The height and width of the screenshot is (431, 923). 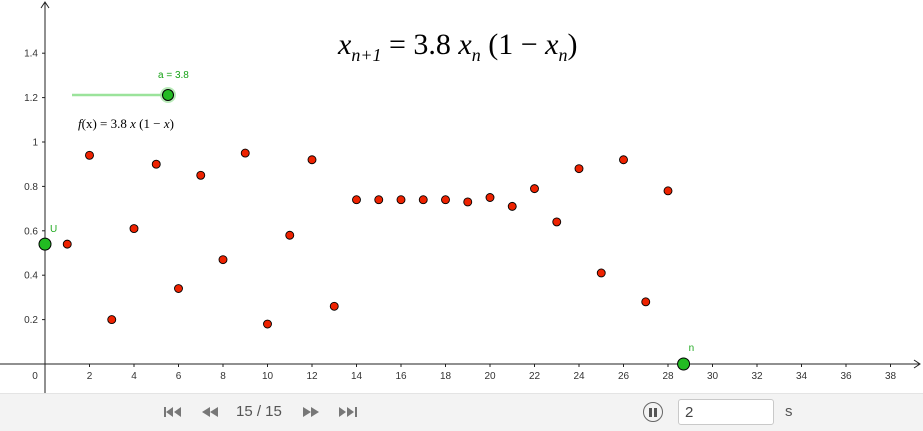 What do you see at coordinates (311, 412) in the screenshot?
I see `fast-forward-icon` at bounding box center [311, 412].